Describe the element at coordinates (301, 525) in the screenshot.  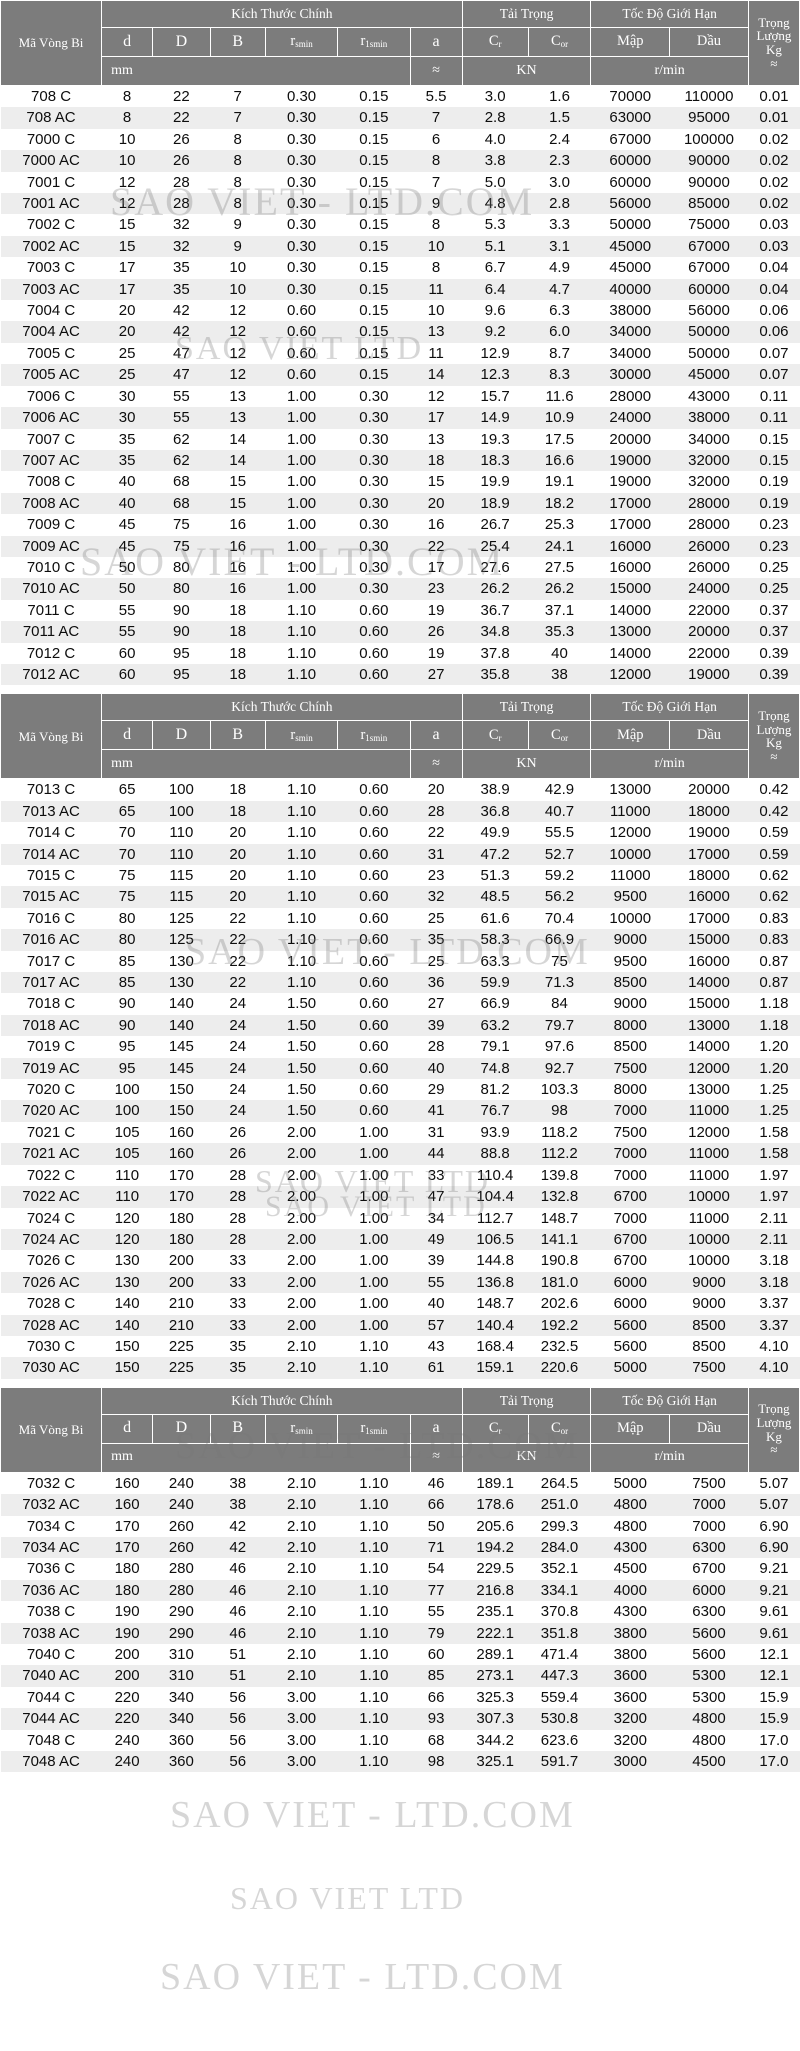
I see `cell-rsmin: 1.00` at that location.